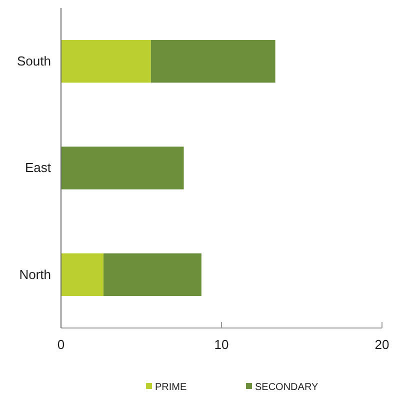  What do you see at coordinates (34, 60) in the screenshot?
I see `y-tick-label: South` at bounding box center [34, 60].